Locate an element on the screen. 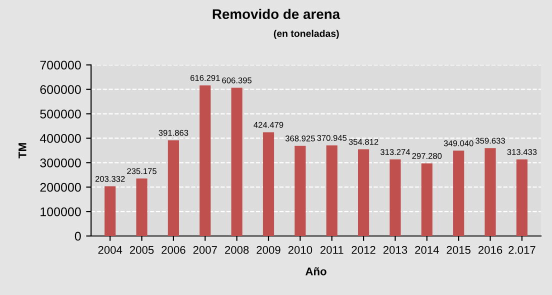 Image resolution: width=552 pixels, height=295 pixels. x-axis-title: Año is located at coordinates (315, 271).